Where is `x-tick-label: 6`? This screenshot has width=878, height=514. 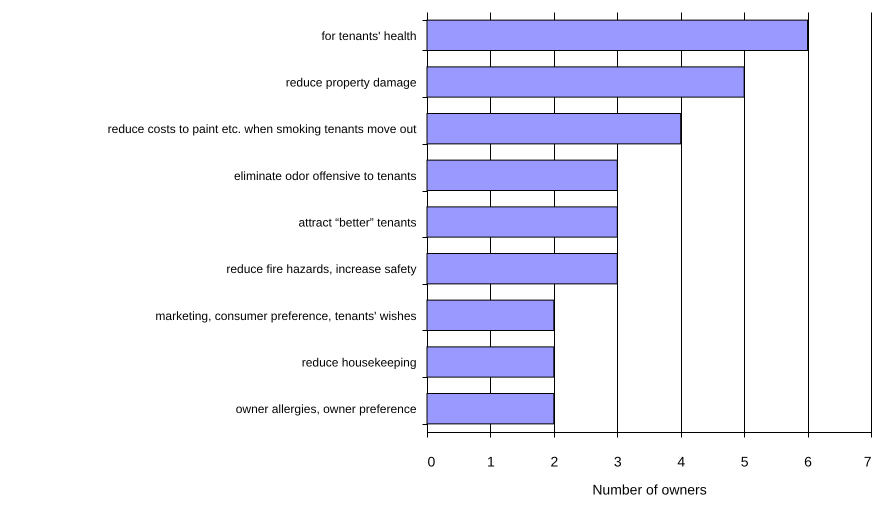
x-tick-label: 6 is located at coordinates (808, 462).